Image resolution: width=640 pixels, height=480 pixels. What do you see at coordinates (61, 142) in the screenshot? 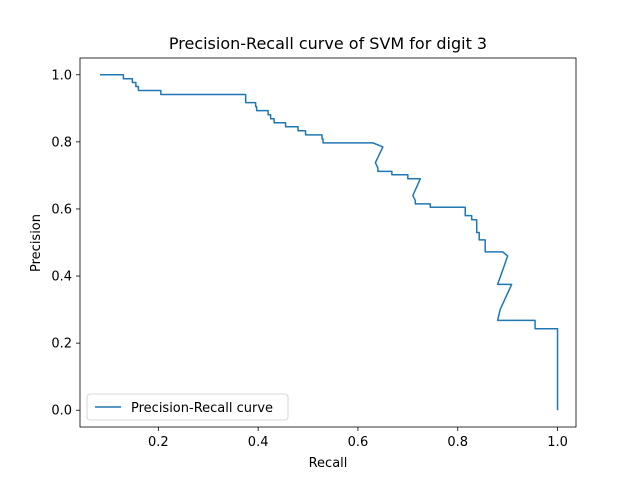
I see `y-tick-label: 0.8` at bounding box center [61, 142].